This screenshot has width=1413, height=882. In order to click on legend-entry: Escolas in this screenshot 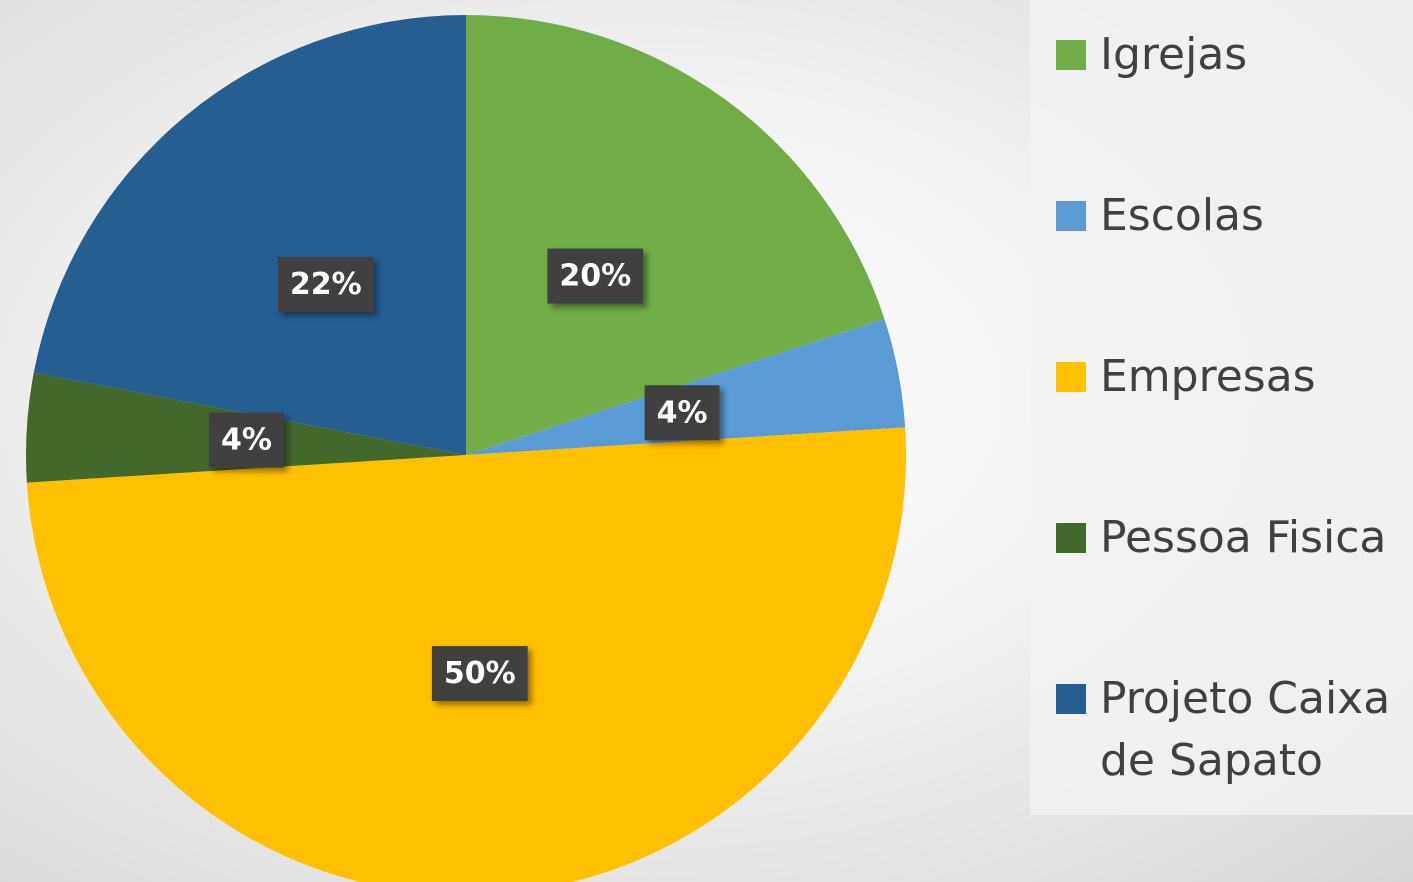, I will do `click(1226, 216)`.